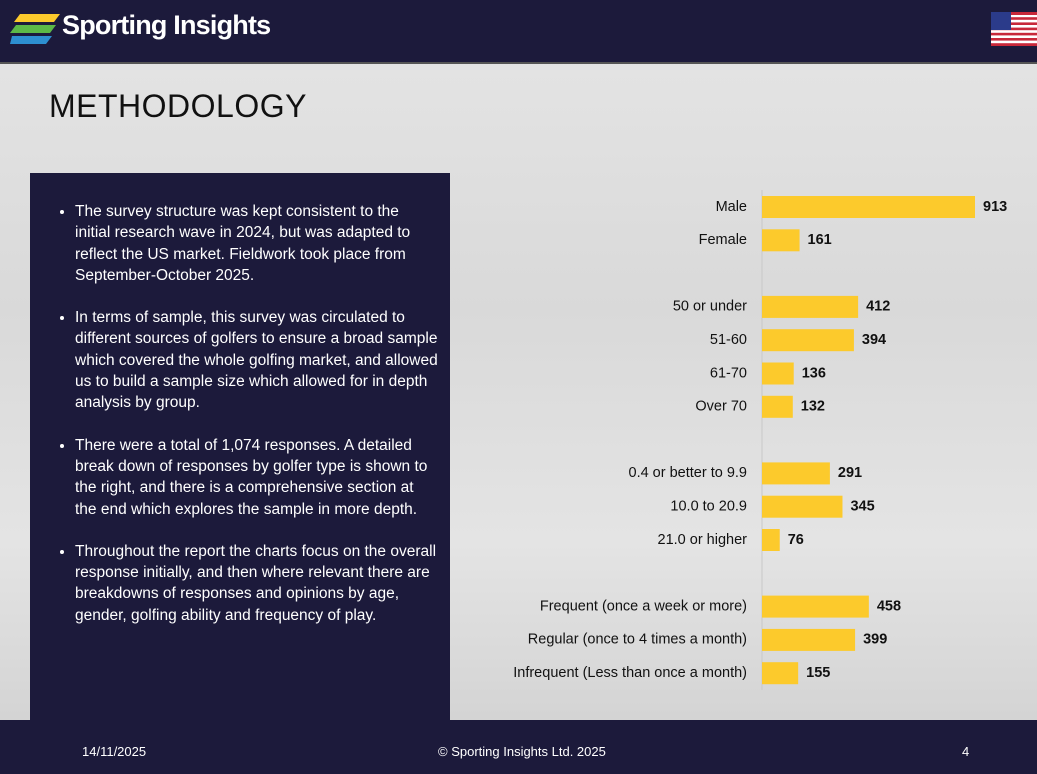  What do you see at coordinates (723, 240) in the screenshot?
I see `category-label: Female` at bounding box center [723, 240].